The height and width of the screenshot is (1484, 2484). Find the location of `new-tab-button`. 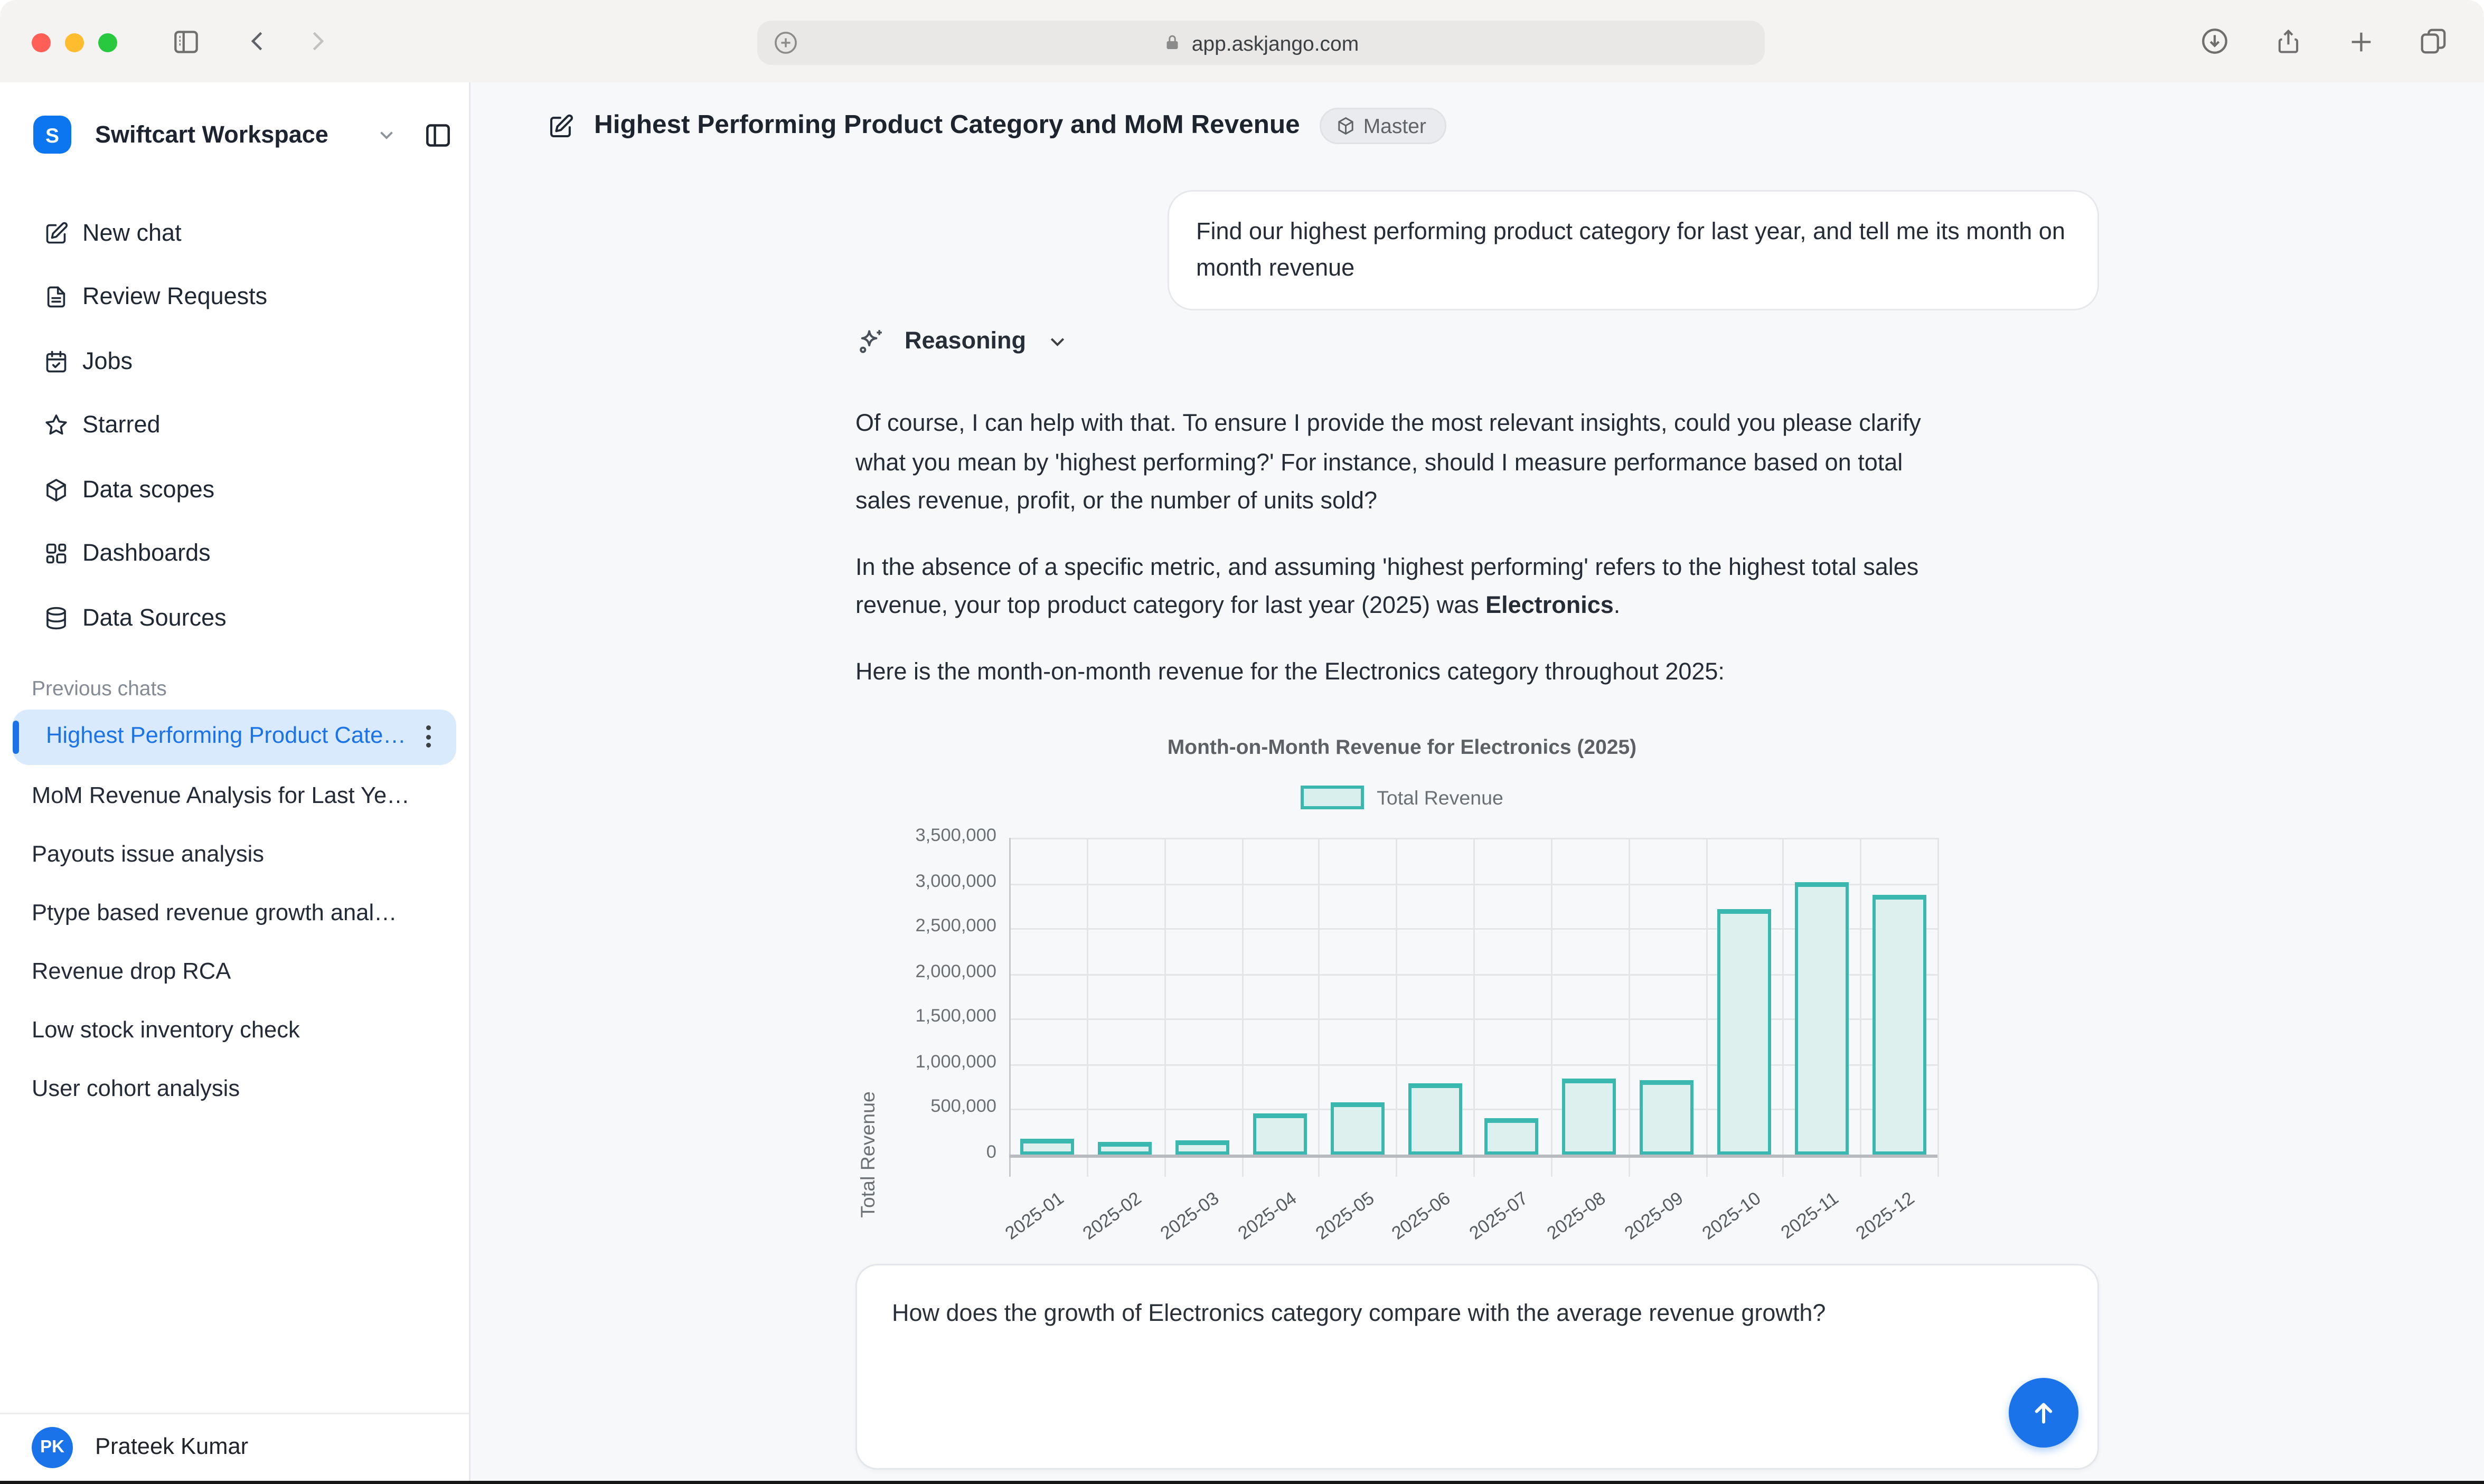

new-tab-button is located at coordinates (2360, 41).